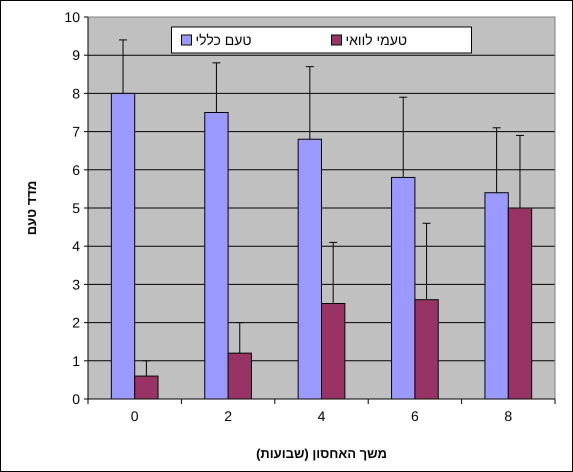  Describe the element at coordinates (76, 55) in the screenshot. I see `y-tick-label: 9` at that location.